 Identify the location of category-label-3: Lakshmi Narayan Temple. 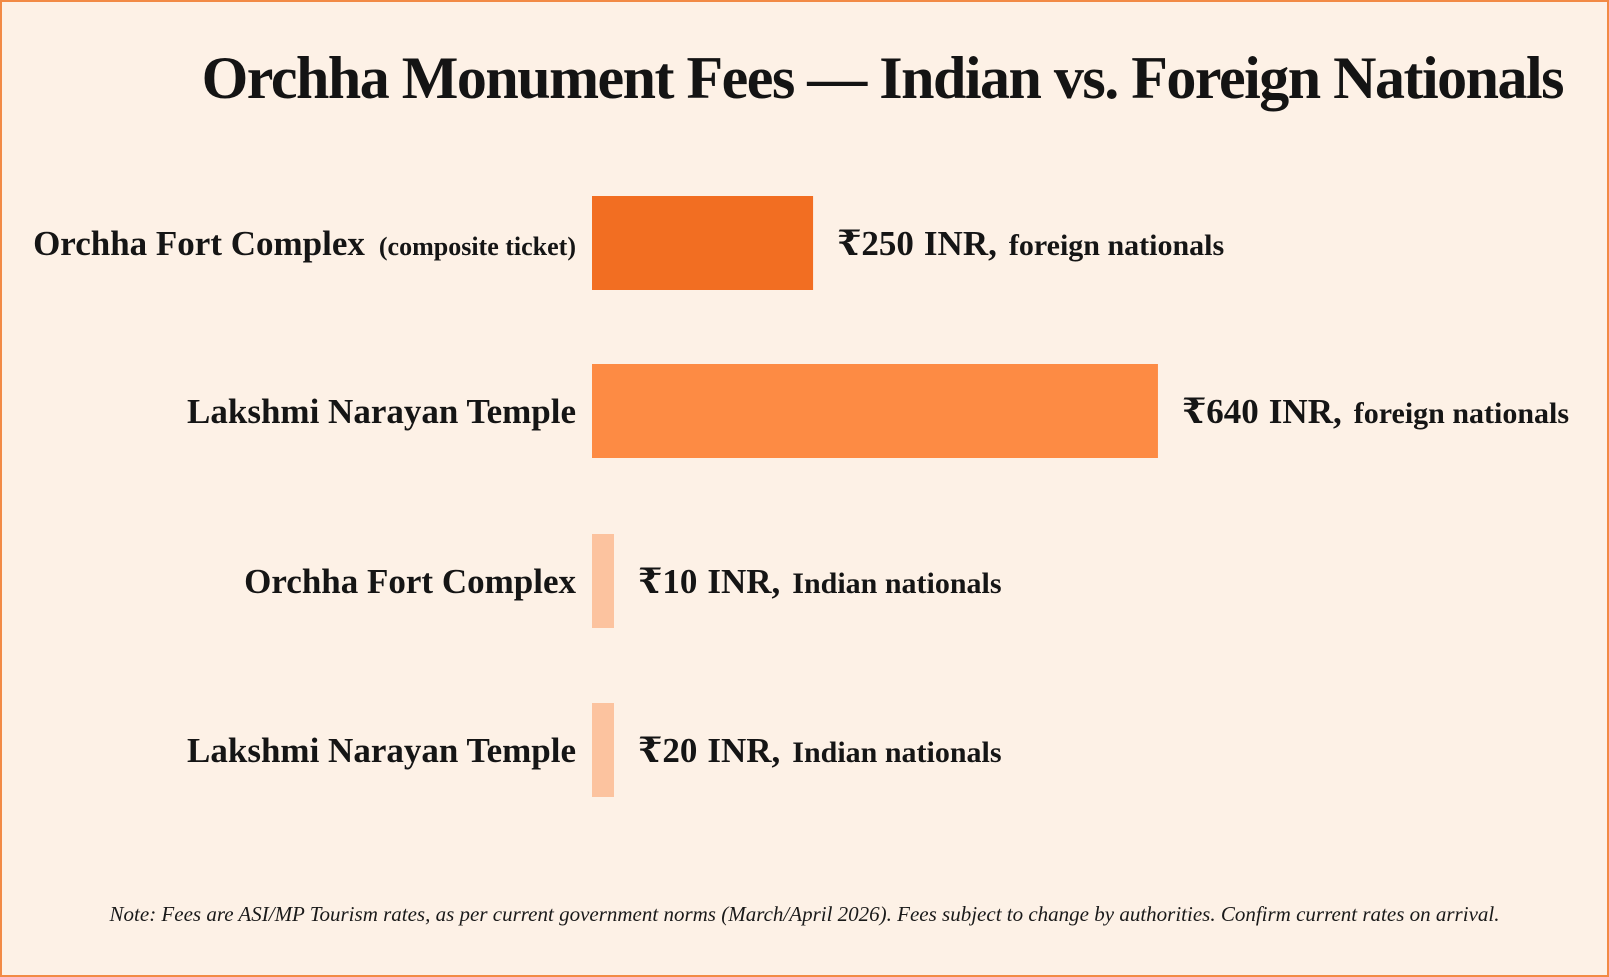
(381, 750).